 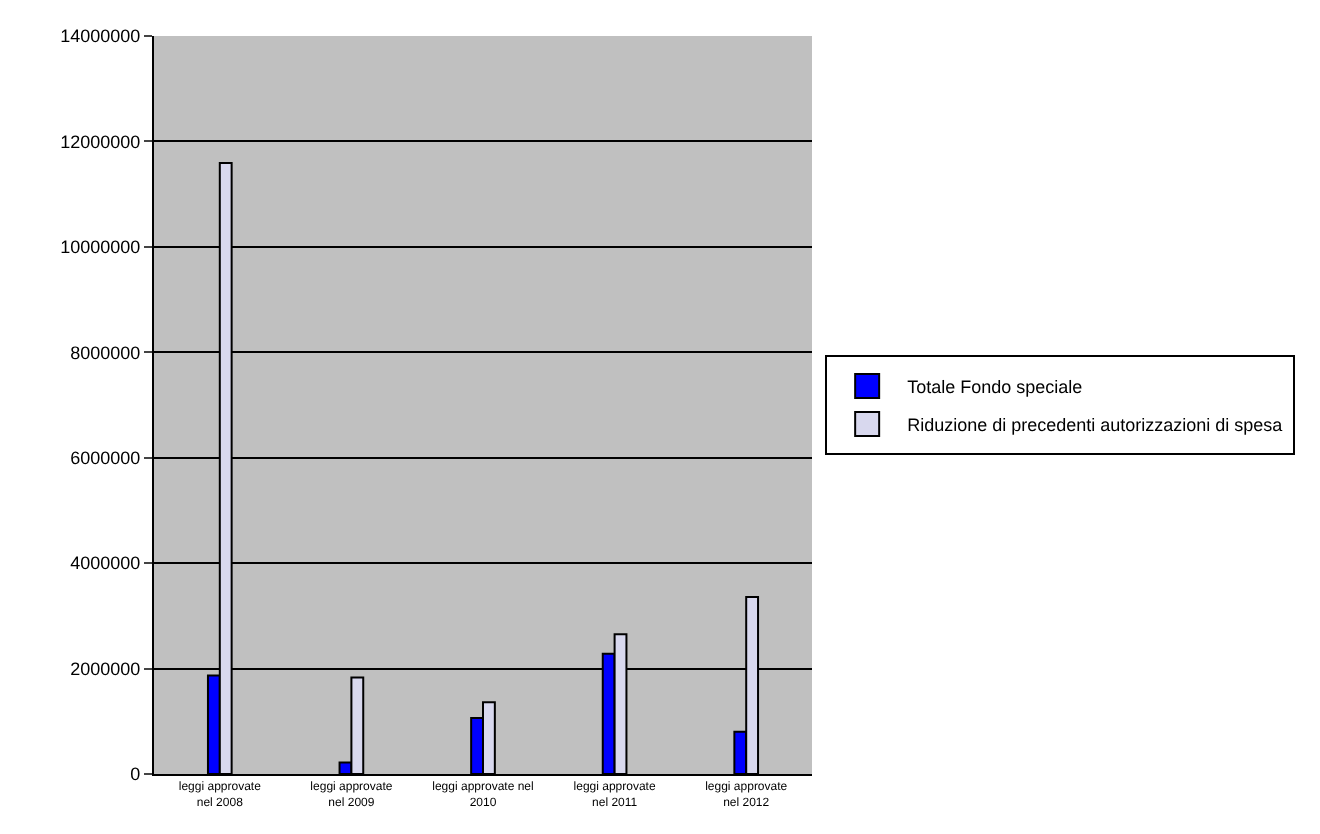 What do you see at coordinates (100, 247) in the screenshot?
I see `y-tick-label: 10000000` at bounding box center [100, 247].